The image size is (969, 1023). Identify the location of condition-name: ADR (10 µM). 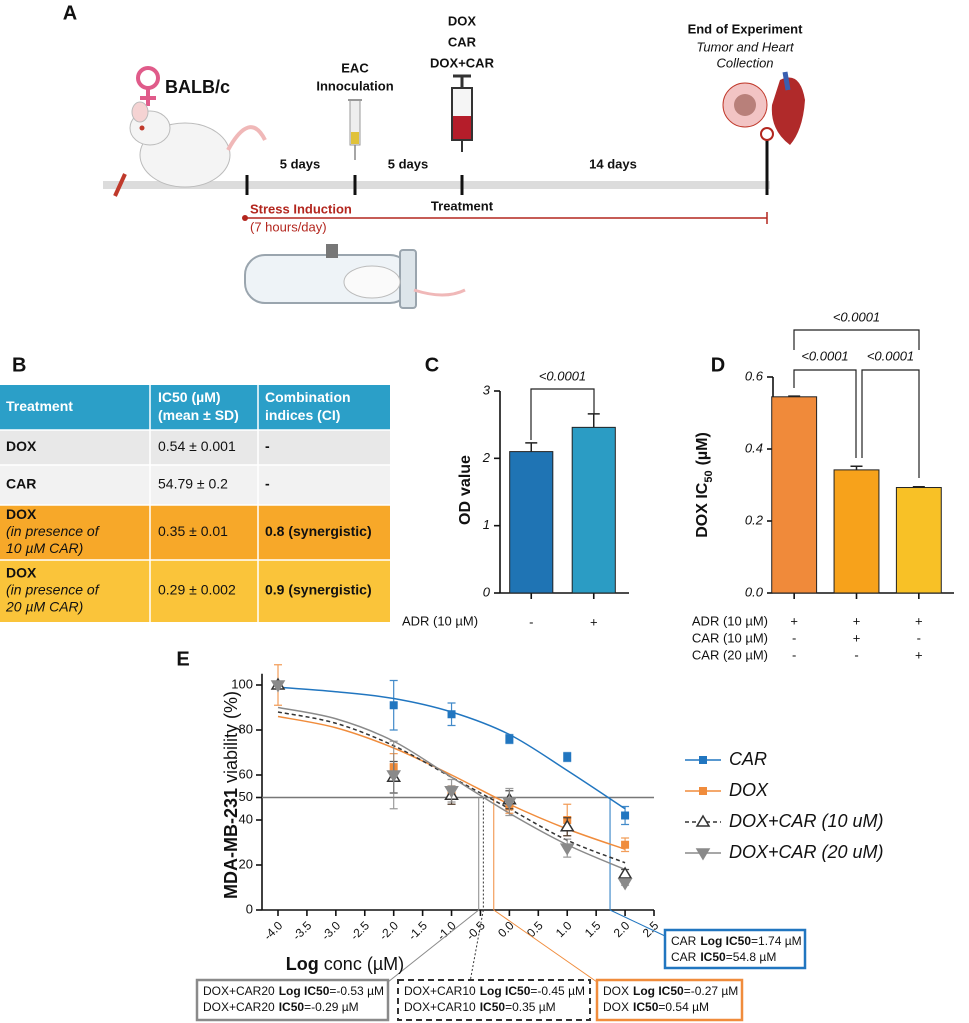
(730, 620).